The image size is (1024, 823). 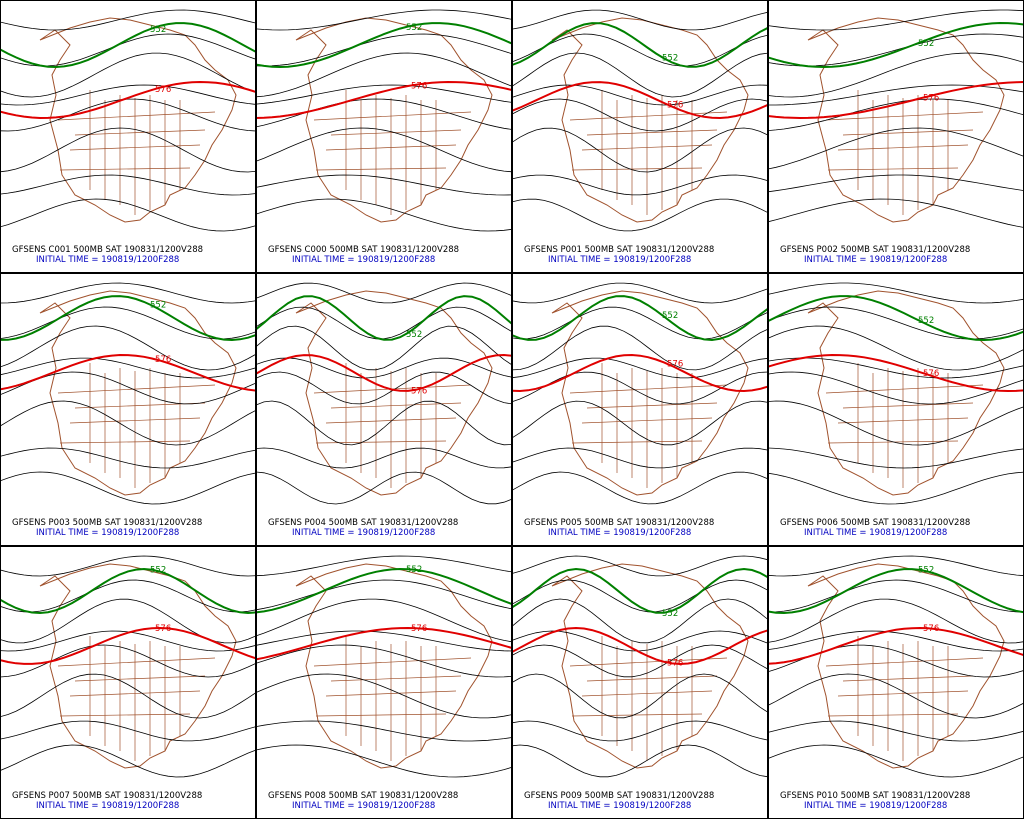 I want to click on panel-title: GFSENS P003 500MB SAT 190831/1200V288, so click(x=107, y=523).